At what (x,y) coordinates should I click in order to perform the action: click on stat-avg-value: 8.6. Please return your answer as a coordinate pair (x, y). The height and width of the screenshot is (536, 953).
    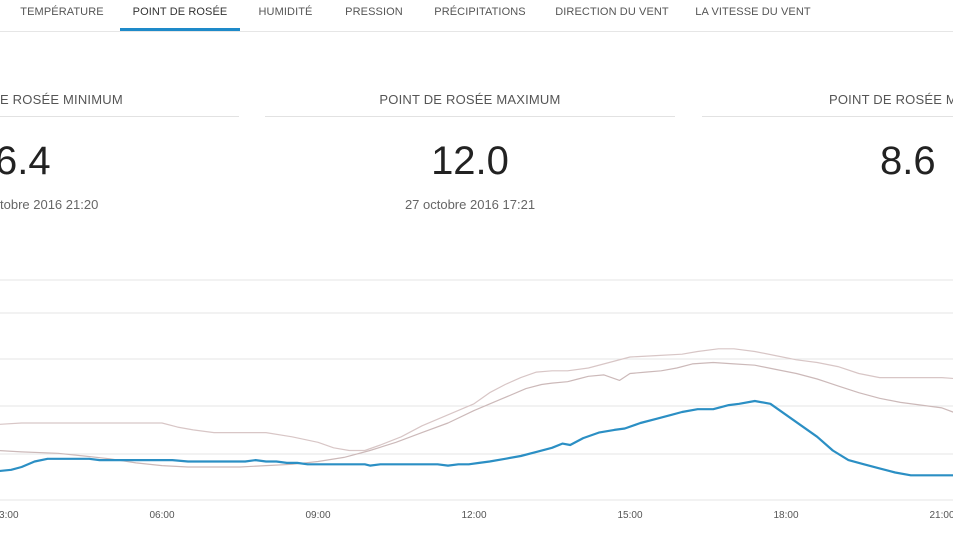
    Looking at the image, I should click on (908, 161).